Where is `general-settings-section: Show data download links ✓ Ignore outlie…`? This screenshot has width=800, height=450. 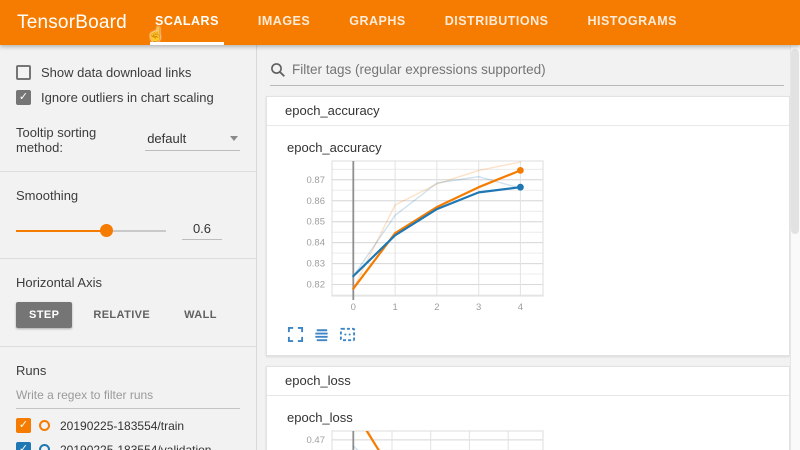 general-settings-section: Show data download links ✓ Ignore outlie… is located at coordinates (128, 108).